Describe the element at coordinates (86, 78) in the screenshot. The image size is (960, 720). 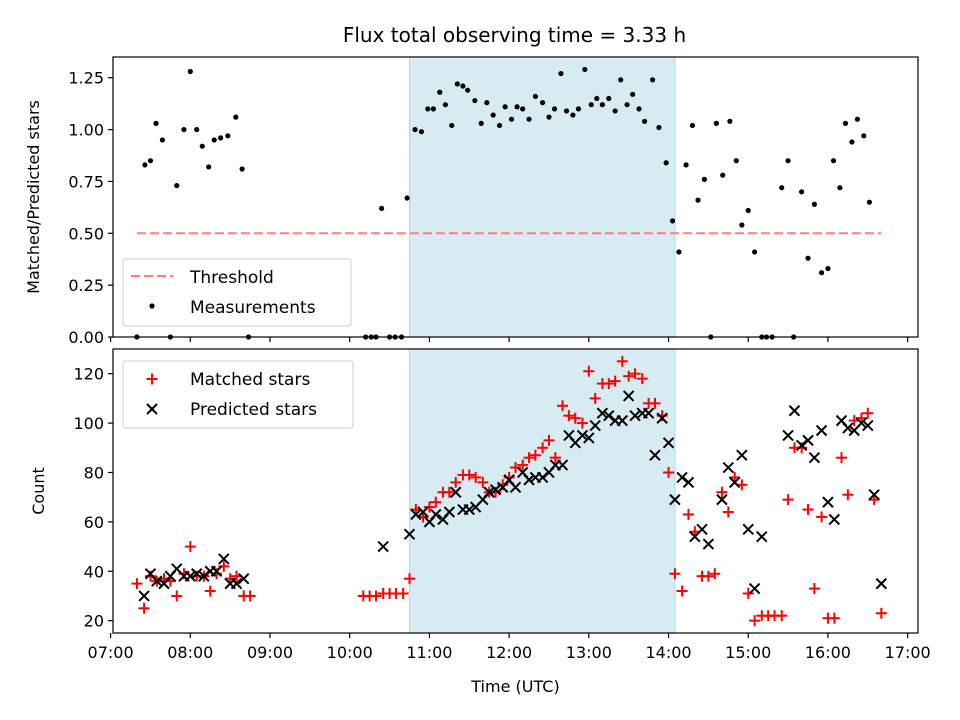
I see `ratio-ytick-label-5: 1.25` at that location.